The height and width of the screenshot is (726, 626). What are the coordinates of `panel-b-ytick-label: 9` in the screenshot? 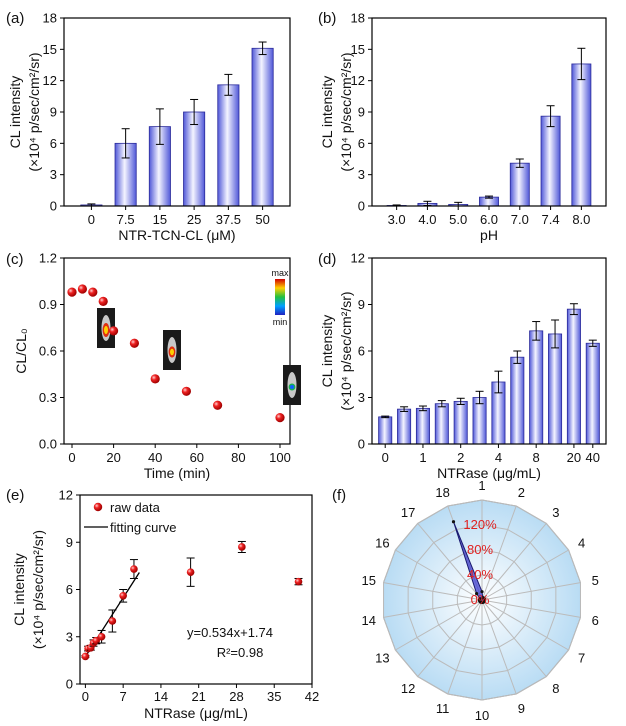 It's located at (361, 112).